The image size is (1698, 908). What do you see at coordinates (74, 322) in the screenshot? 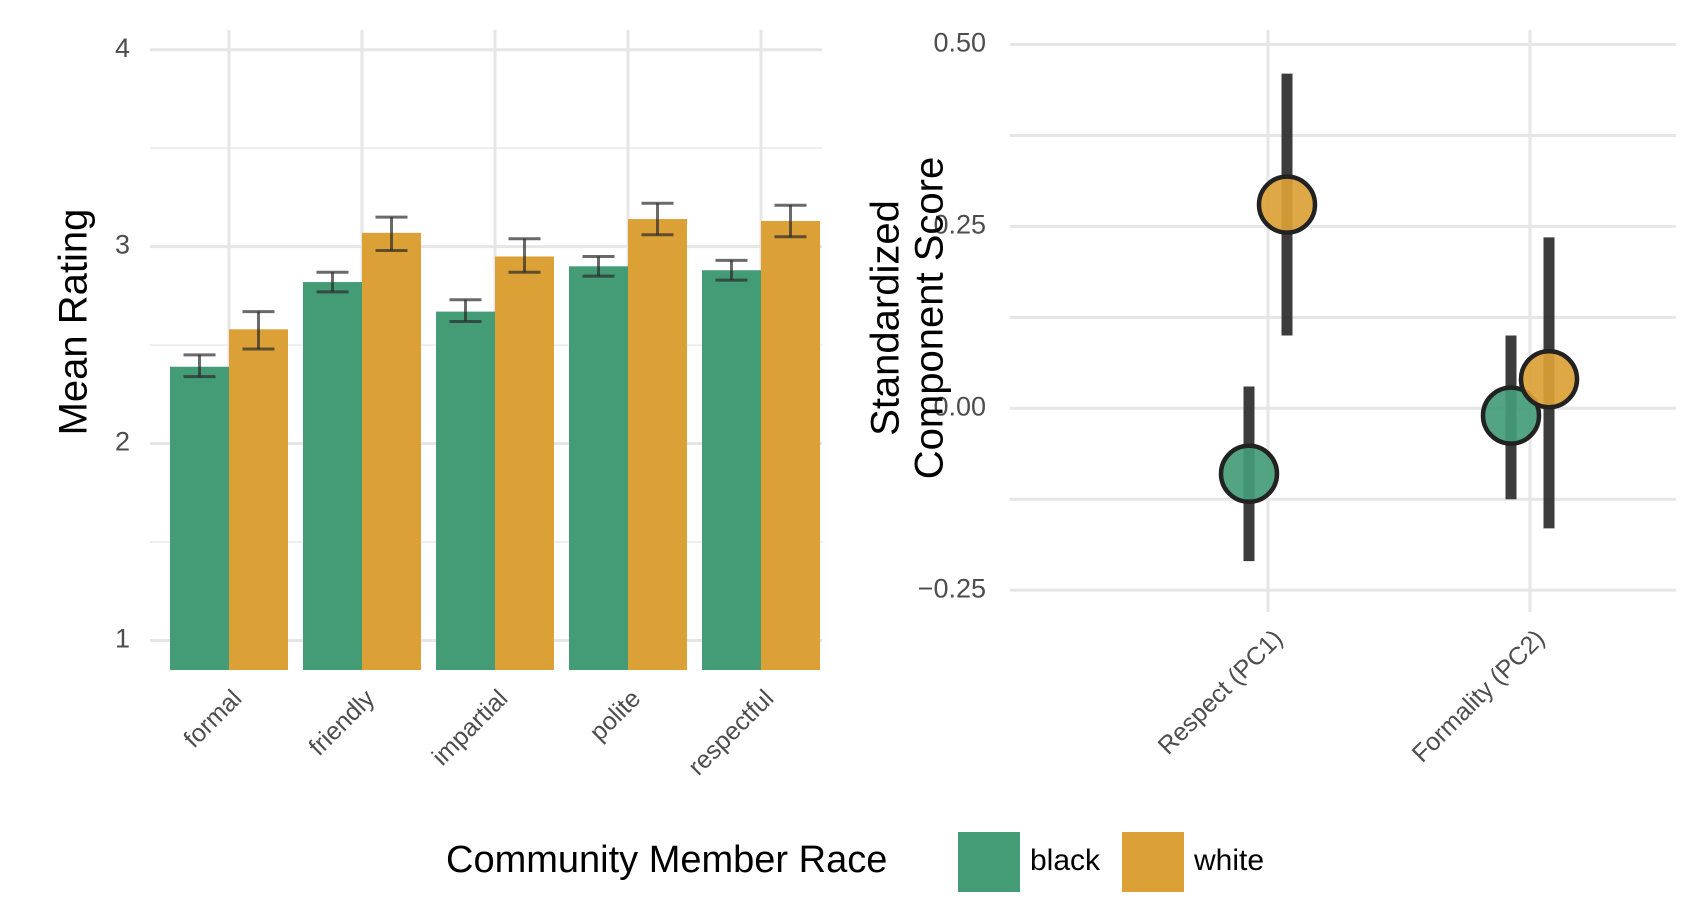
I see `bar-chart-y-axis-title: Mean Rating` at bounding box center [74, 322].